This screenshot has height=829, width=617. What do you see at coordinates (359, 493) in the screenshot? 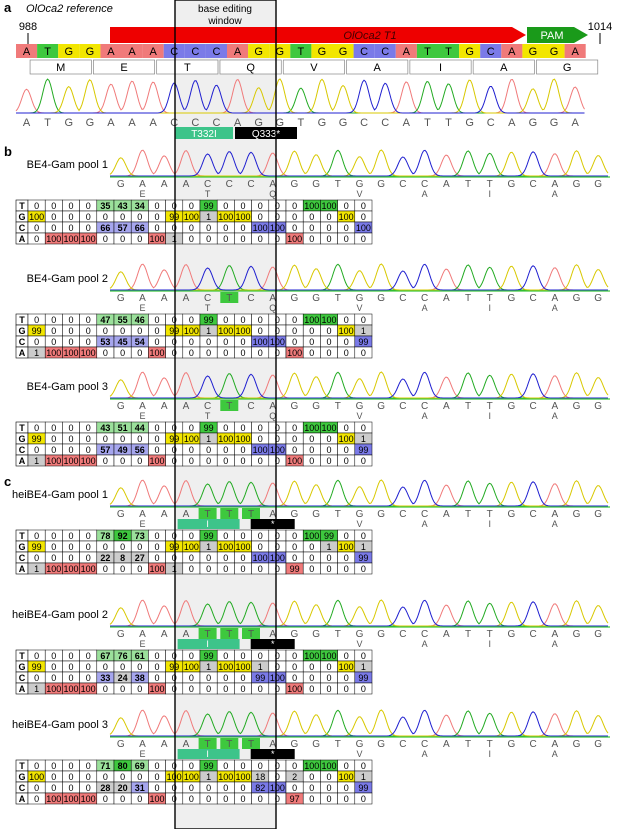
I see `sample-chromatogram-C` at bounding box center [359, 493].